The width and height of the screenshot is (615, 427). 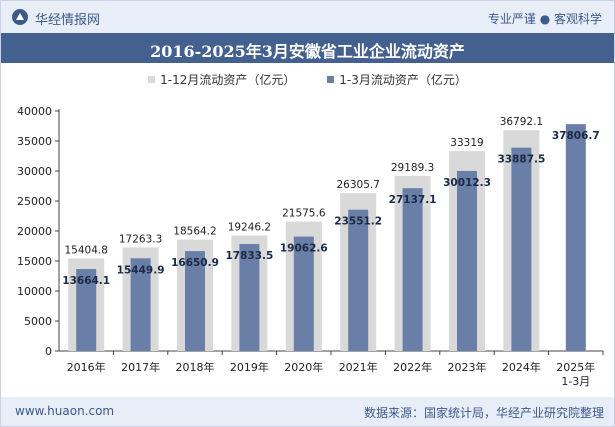 I want to click on website-link: www.huaon.com, so click(x=65, y=411).